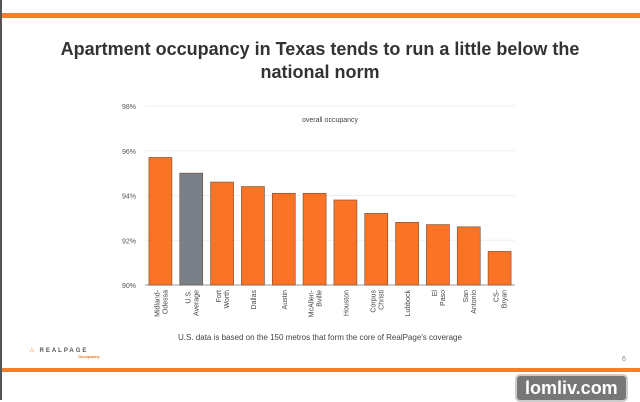  Describe the element at coordinates (377, 301) in the screenshot. I see `x-tick-label: CorpusChristi` at that location.